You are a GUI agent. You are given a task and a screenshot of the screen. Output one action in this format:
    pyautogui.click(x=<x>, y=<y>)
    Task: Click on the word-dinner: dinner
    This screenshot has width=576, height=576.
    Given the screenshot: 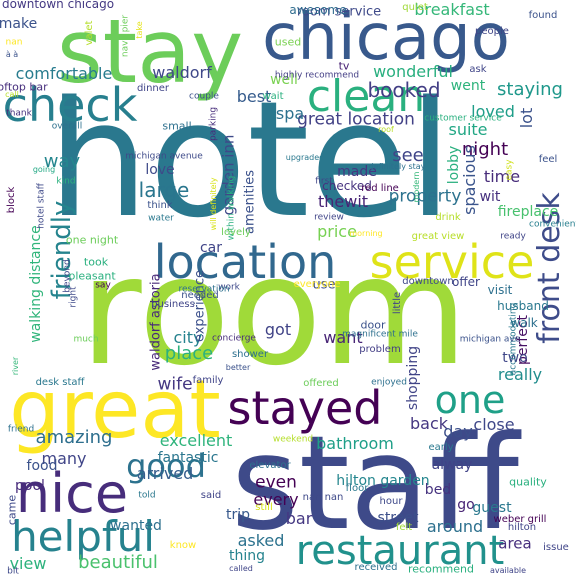 What is the action you would take?
    pyautogui.click(x=153, y=88)
    